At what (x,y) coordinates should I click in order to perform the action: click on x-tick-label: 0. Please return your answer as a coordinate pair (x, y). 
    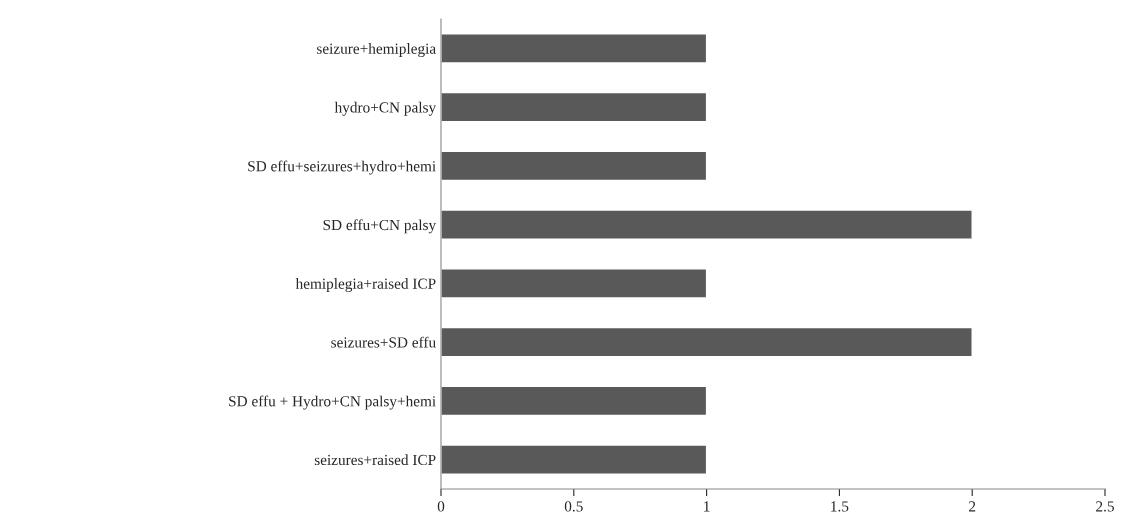
    Looking at the image, I should click on (441, 506).